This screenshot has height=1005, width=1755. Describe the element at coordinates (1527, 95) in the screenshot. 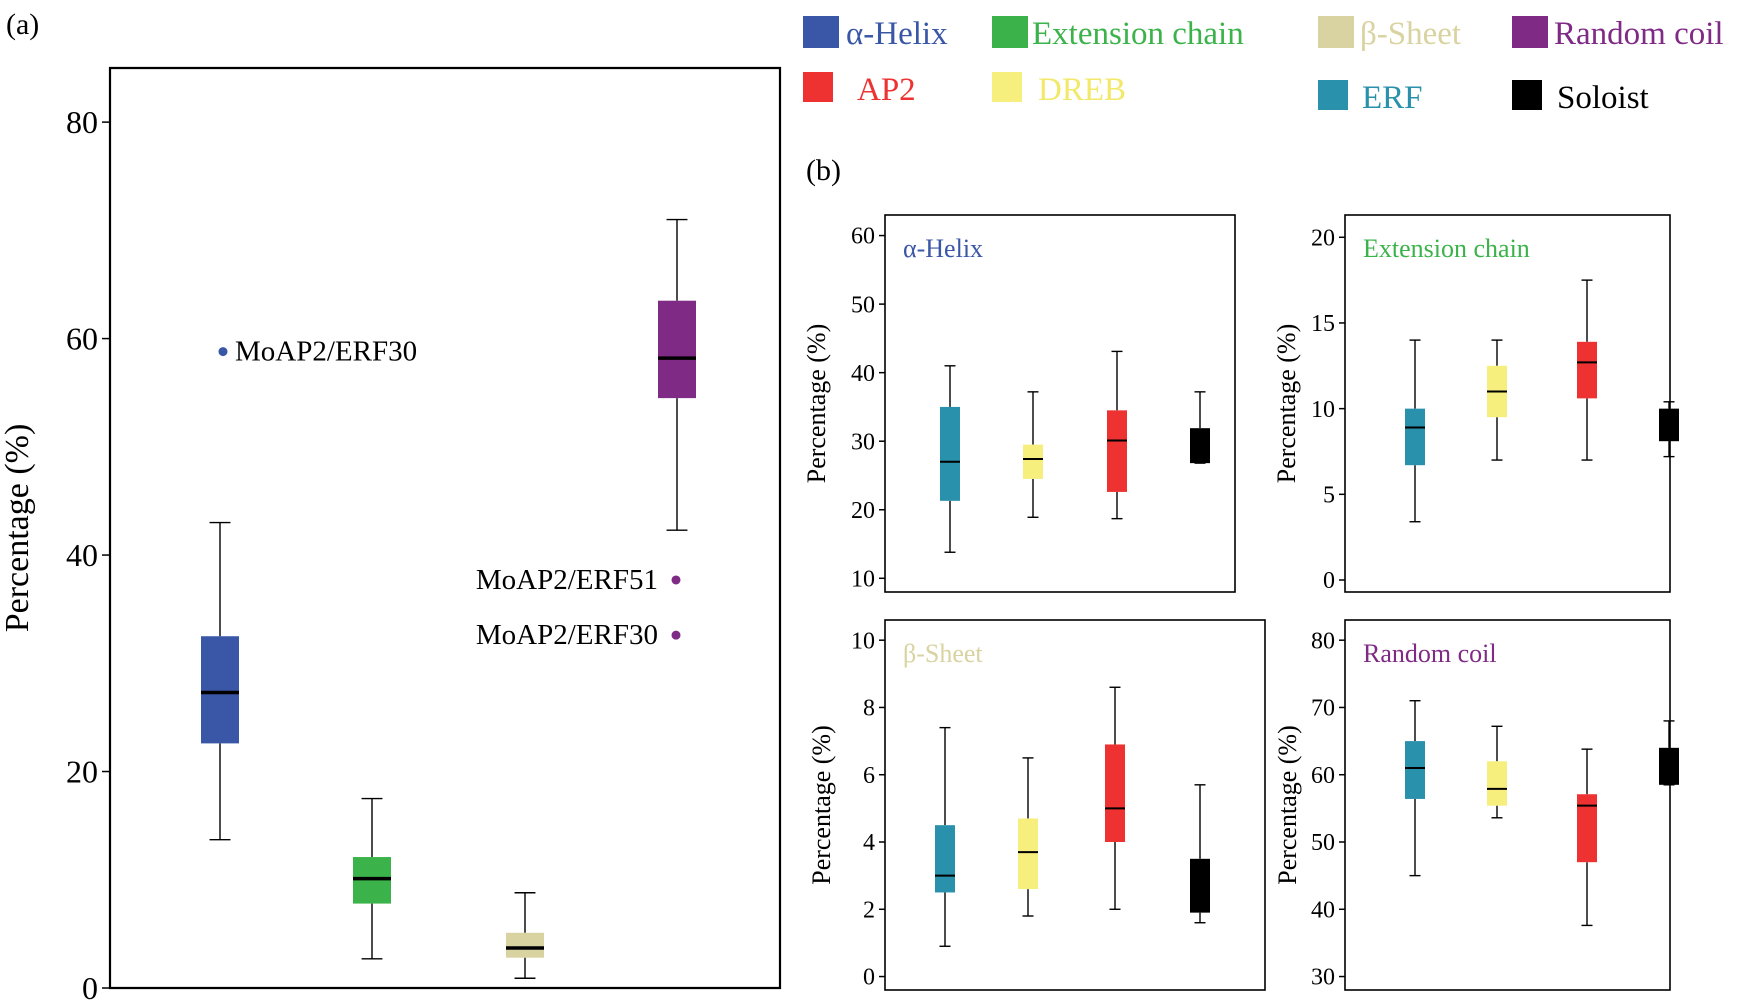

I see `legend-swatch-soloist` at that location.